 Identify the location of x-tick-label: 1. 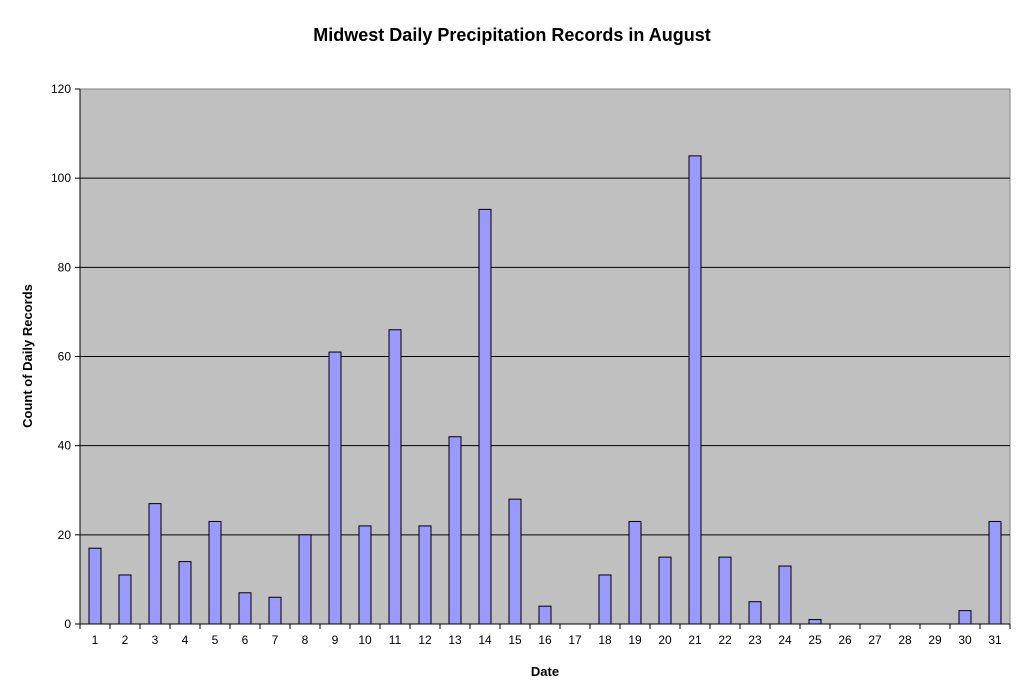
(95, 640).